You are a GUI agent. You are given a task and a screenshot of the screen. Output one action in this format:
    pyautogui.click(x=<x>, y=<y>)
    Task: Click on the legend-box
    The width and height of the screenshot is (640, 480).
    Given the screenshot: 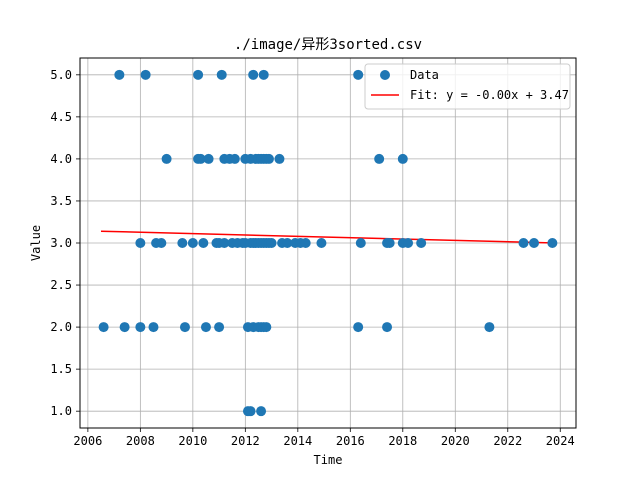 What is the action you would take?
    pyautogui.click(x=467, y=86)
    